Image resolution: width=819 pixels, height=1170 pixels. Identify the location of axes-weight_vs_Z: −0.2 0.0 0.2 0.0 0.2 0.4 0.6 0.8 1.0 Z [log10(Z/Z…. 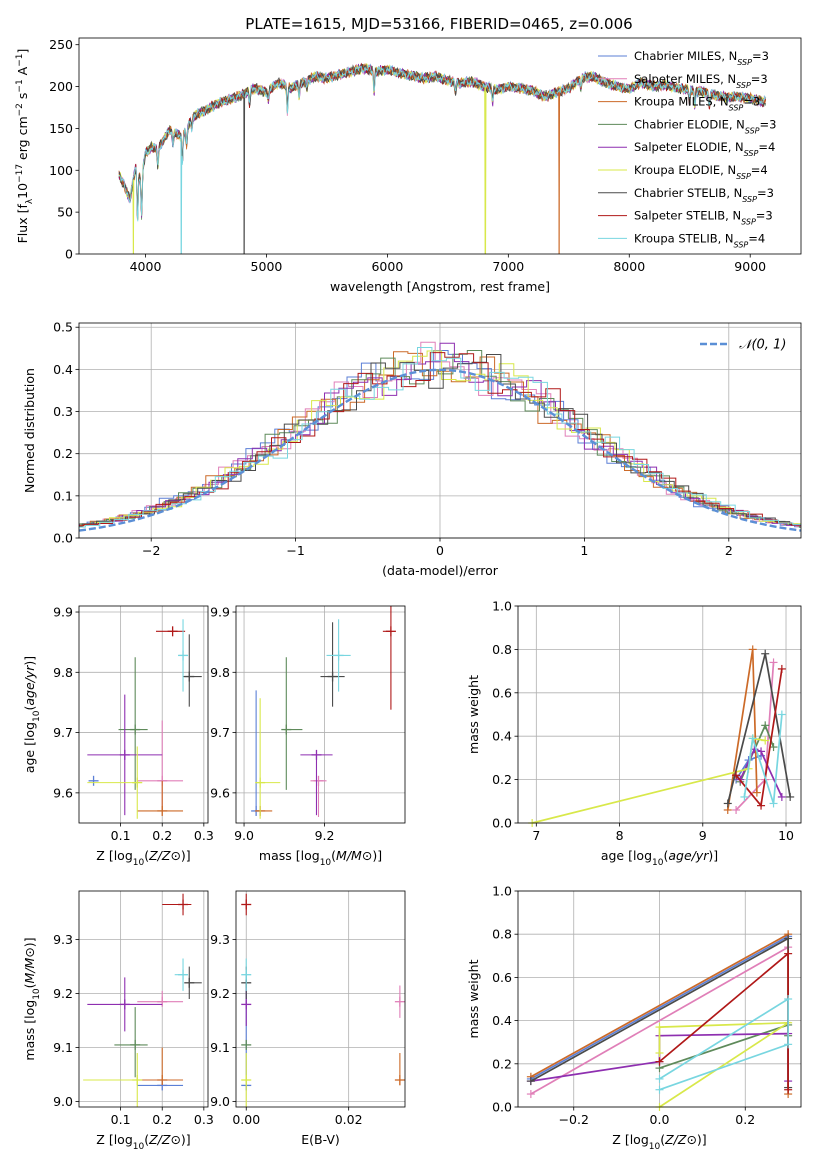
(633, 1018).